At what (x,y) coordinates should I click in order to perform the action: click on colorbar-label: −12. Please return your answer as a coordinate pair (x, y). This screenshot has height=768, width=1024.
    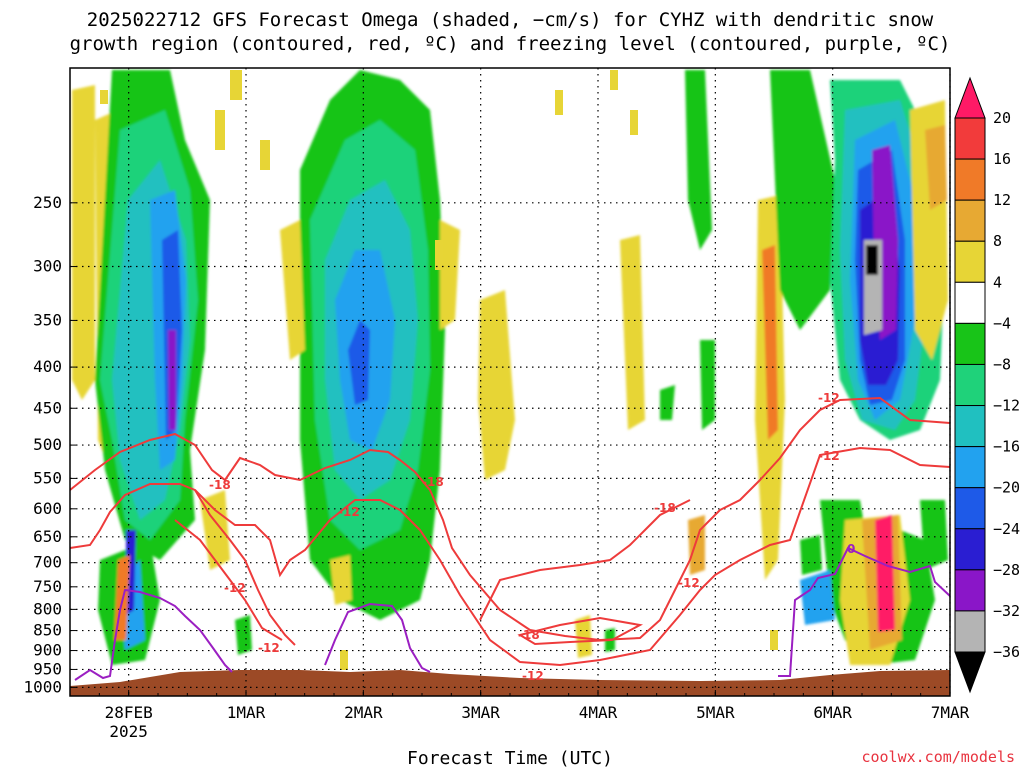
    Looking at the image, I should click on (1006, 406).